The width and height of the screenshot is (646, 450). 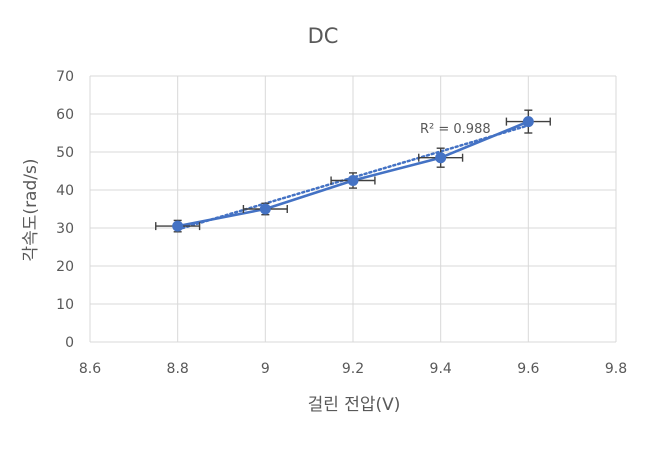 What do you see at coordinates (528, 369) in the screenshot?
I see `x-tick-label: 9.6` at bounding box center [528, 369].